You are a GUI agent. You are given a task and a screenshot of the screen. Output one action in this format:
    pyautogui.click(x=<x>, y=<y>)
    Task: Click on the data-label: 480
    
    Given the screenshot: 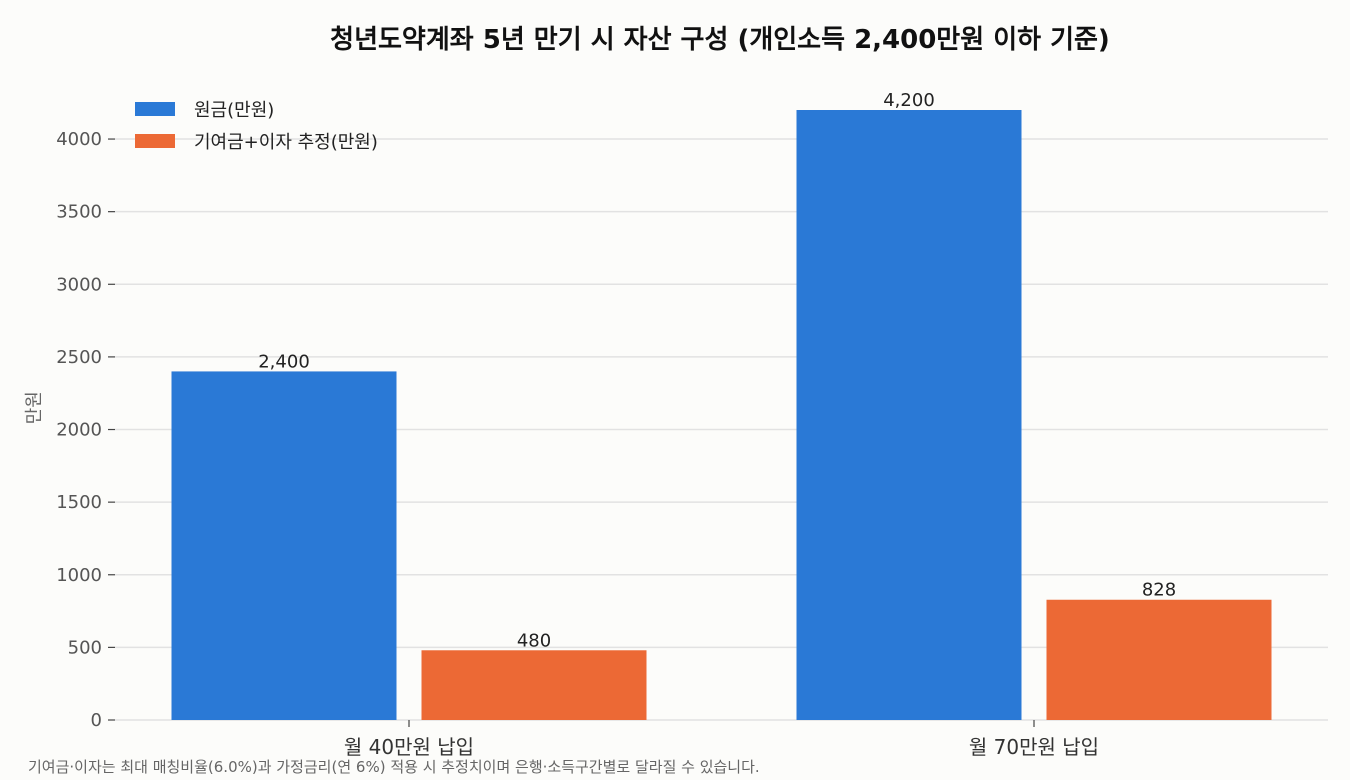 What is the action you would take?
    pyautogui.click(x=534, y=640)
    